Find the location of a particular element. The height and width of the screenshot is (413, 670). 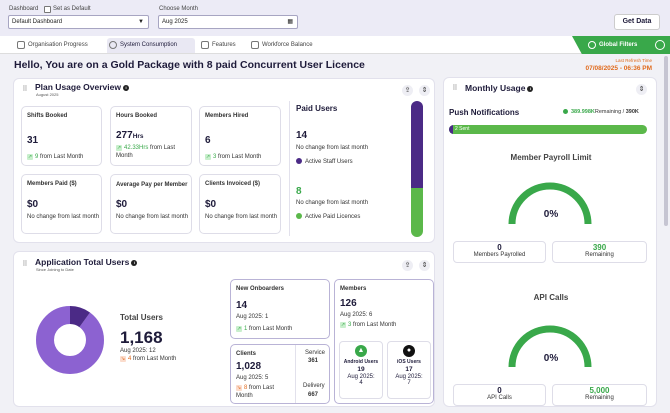

payroll-left-value: 0 is located at coordinates (499, 247).